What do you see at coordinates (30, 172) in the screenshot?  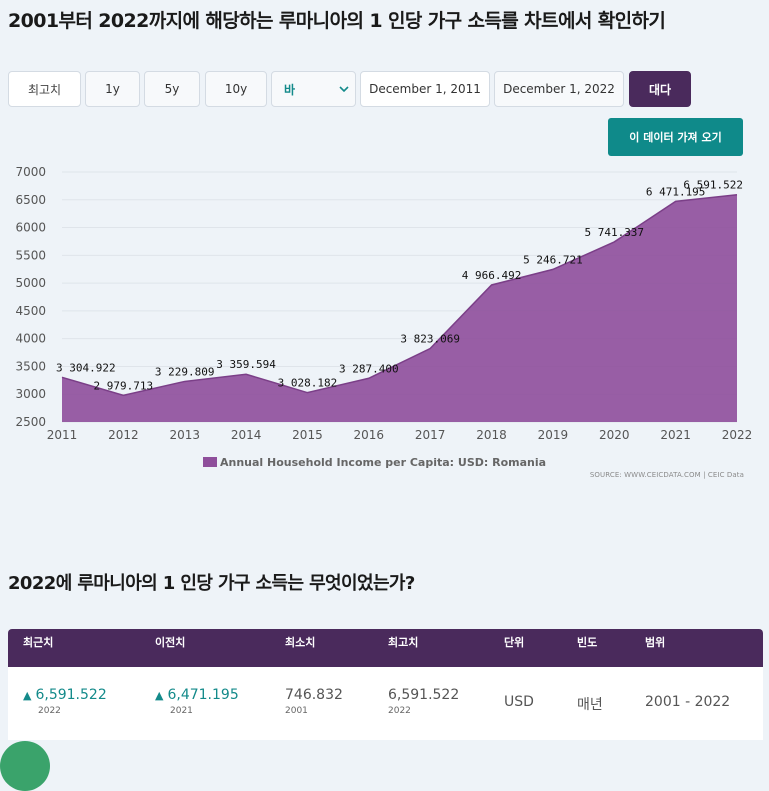 I see `y-tick-label: 7000` at bounding box center [30, 172].